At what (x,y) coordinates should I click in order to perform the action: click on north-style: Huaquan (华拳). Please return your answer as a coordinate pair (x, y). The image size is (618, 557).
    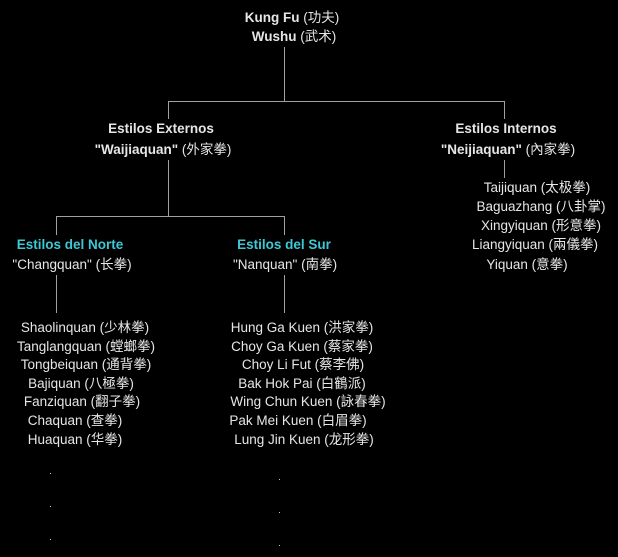
    Looking at the image, I should click on (75, 439).